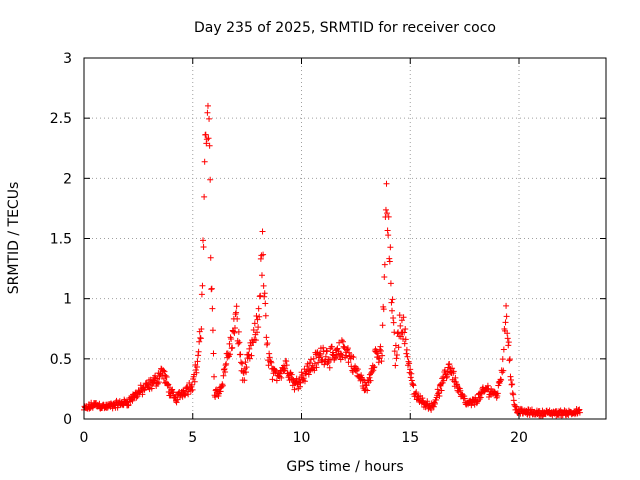  What do you see at coordinates (84, 438) in the screenshot?
I see `x-tick-label: 0` at bounding box center [84, 438].